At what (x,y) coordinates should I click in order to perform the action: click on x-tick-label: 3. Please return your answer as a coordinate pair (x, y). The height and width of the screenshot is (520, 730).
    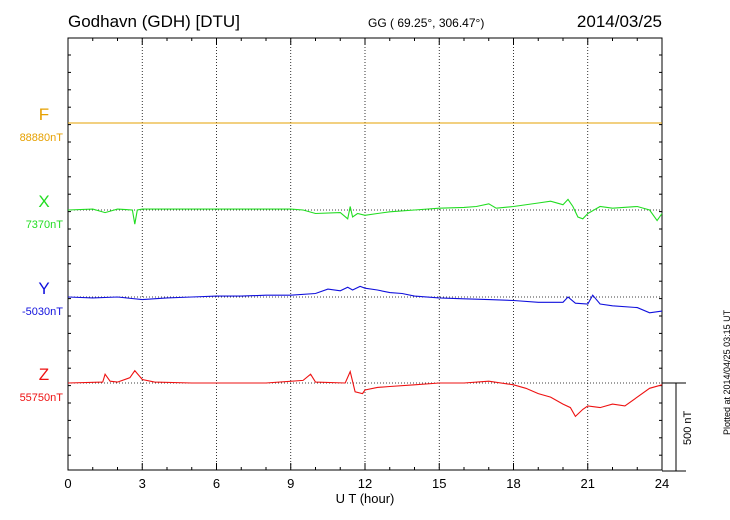
    Looking at the image, I should click on (142, 483).